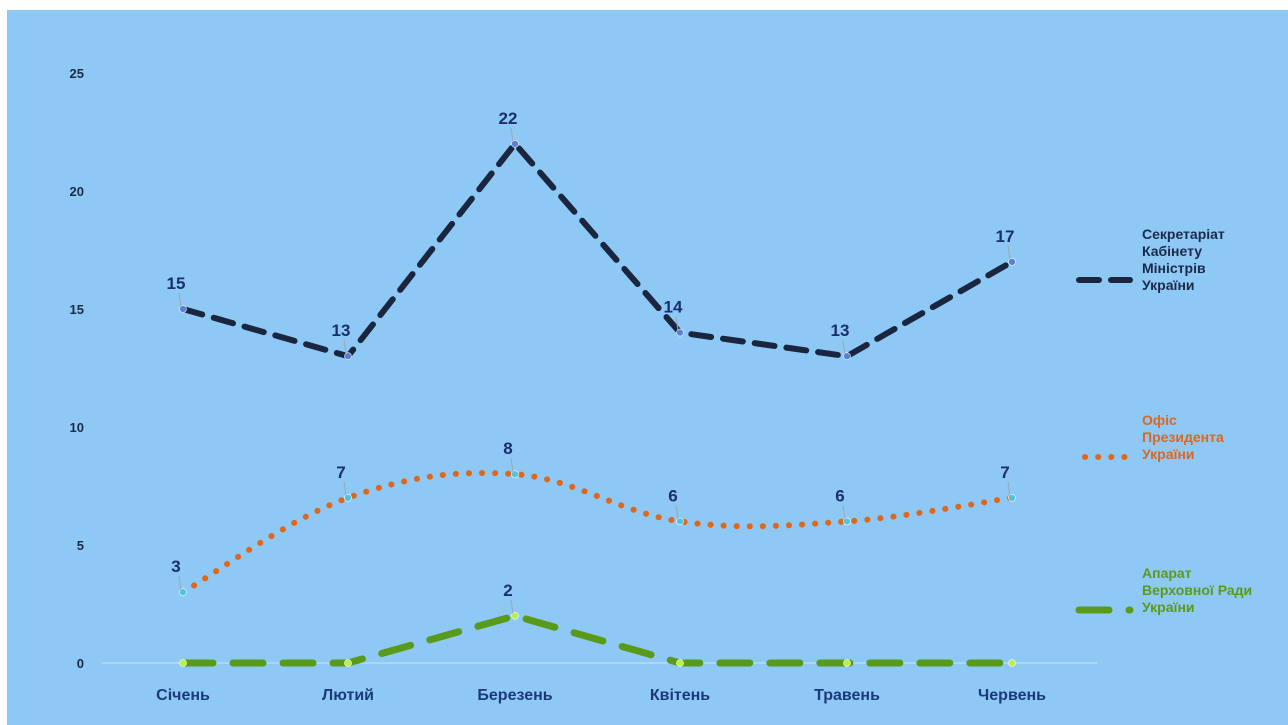 The height and width of the screenshot is (725, 1288). I want to click on y-tick-label: 20, so click(77, 191).